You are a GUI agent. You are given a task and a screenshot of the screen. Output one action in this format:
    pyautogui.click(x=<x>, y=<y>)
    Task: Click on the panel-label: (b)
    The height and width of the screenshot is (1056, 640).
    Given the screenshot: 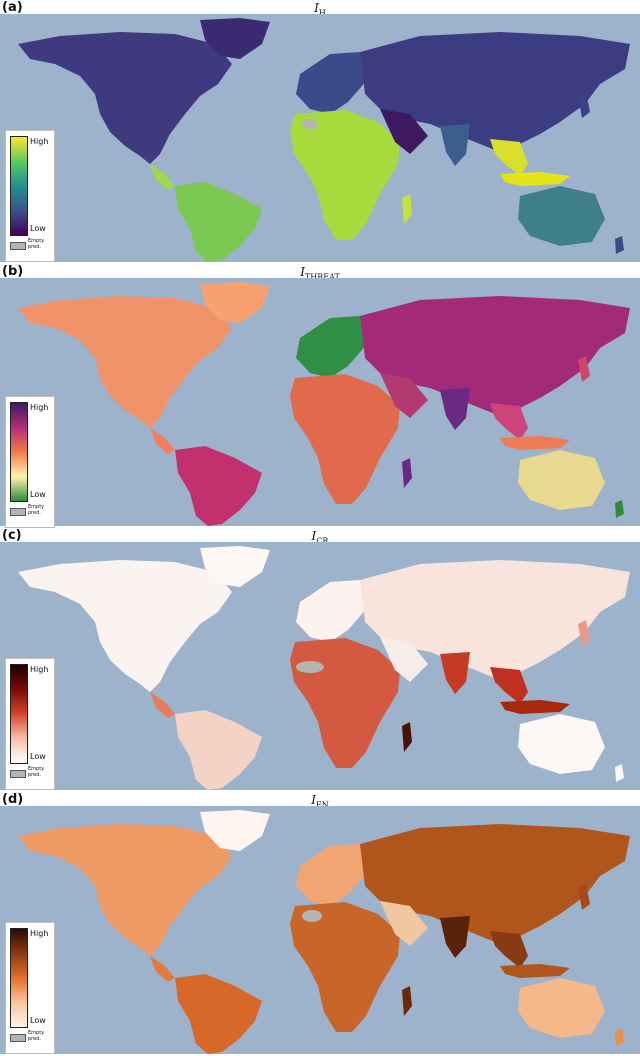 What is the action you would take?
    pyautogui.click(x=13, y=271)
    